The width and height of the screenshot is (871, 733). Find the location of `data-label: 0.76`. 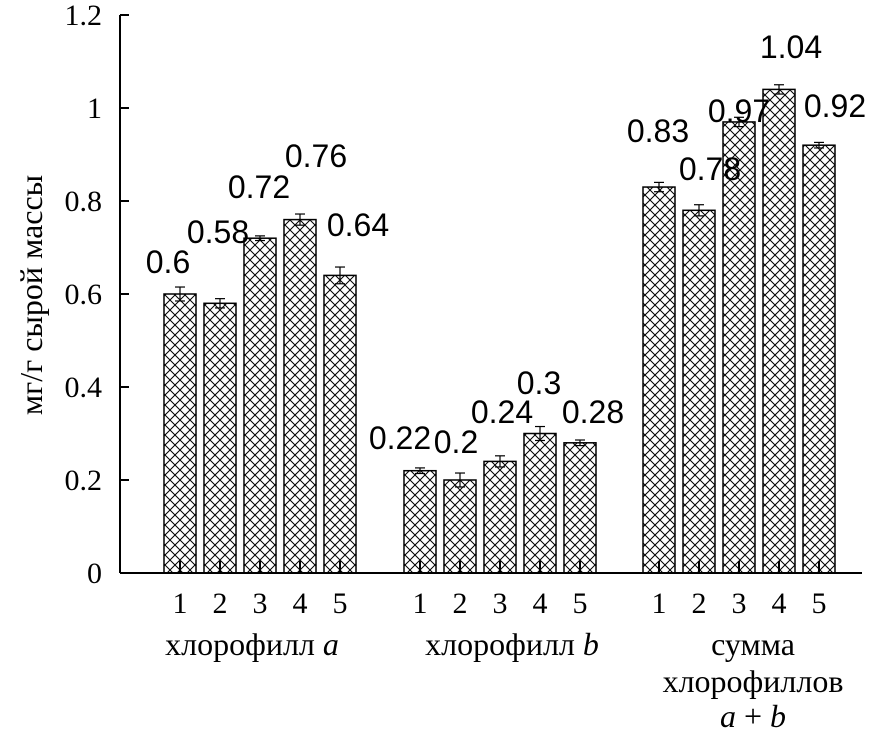

data-label: 0.76 is located at coordinates (316, 156).